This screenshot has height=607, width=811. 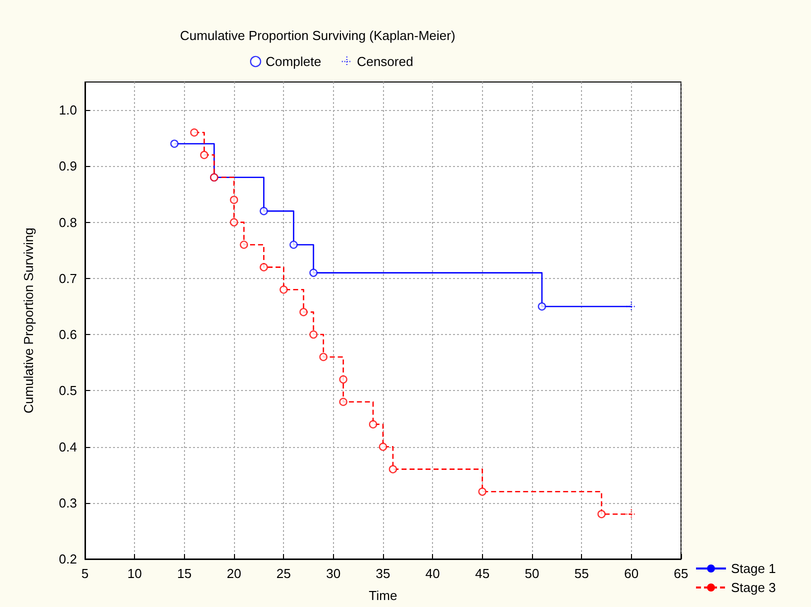 What do you see at coordinates (753, 587) in the screenshot?
I see `legend-label: Stage 3` at bounding box center [753, 587].